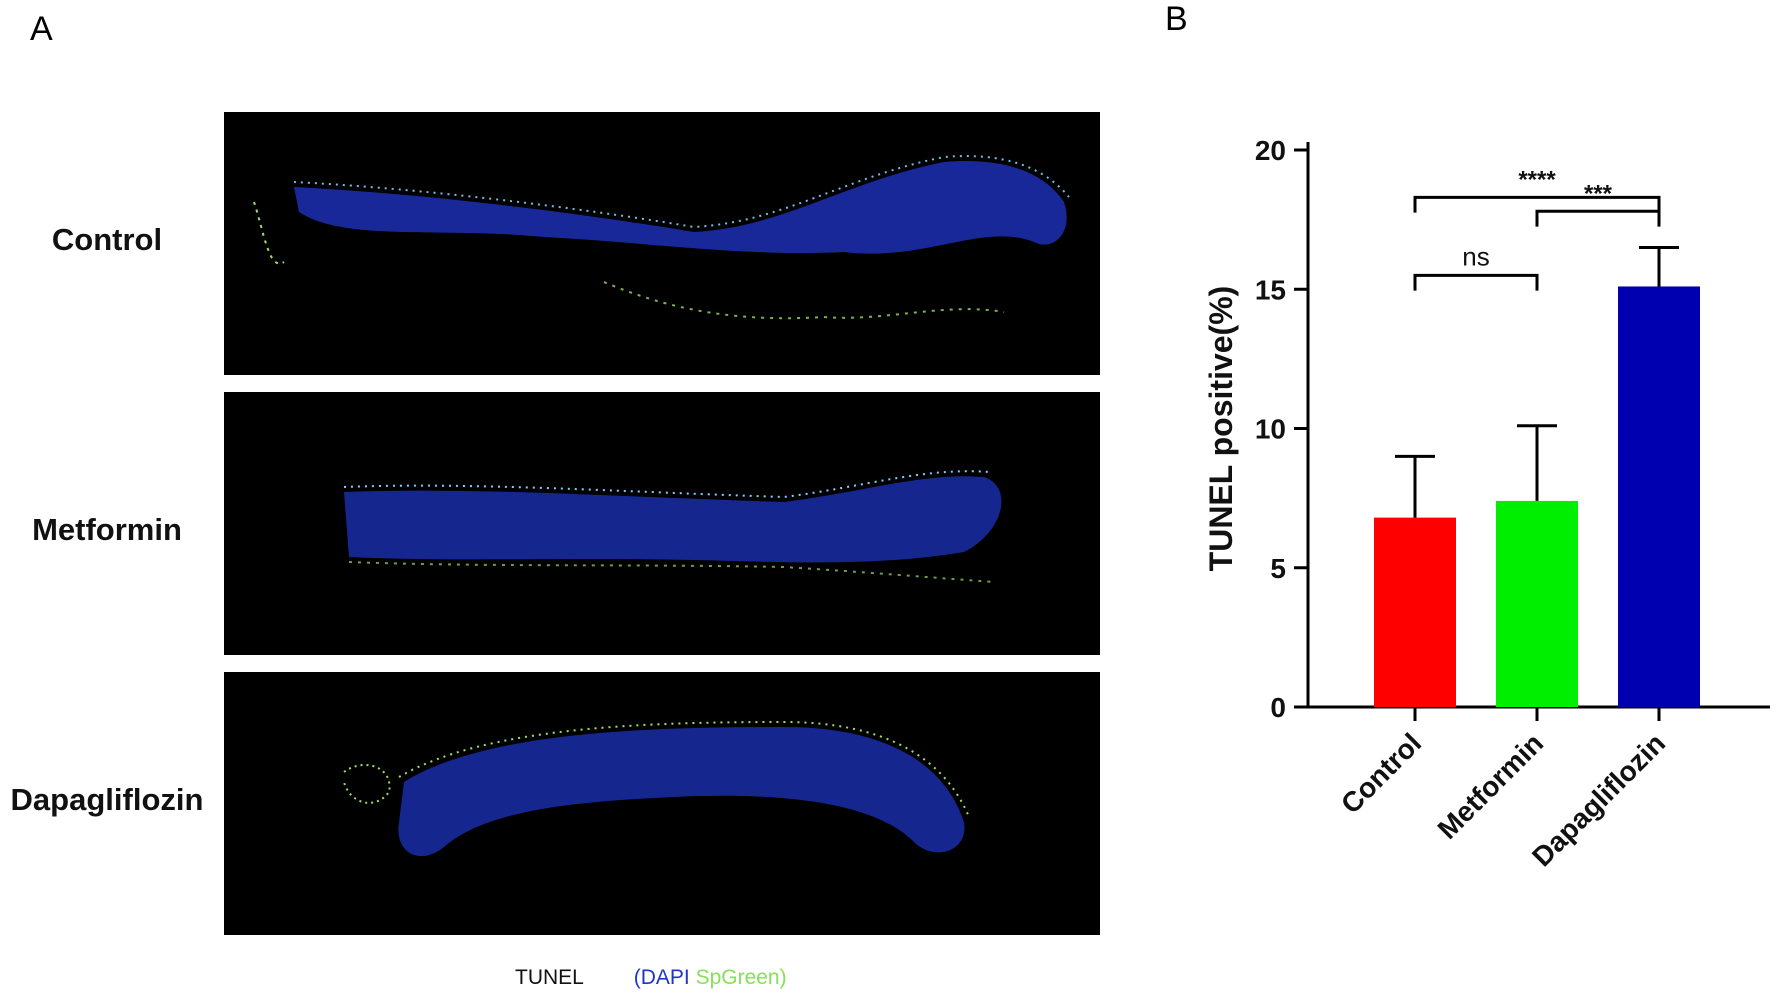  Describe the element at coordinates (107, 529) in the screenshot. I see `row-label-metformin: Metformin` at that location.